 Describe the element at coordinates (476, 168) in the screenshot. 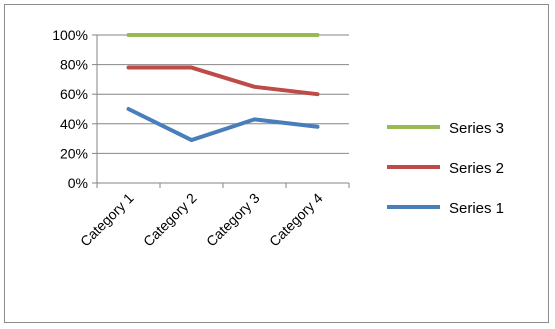

I see `legend-label: Series 2` at that location.